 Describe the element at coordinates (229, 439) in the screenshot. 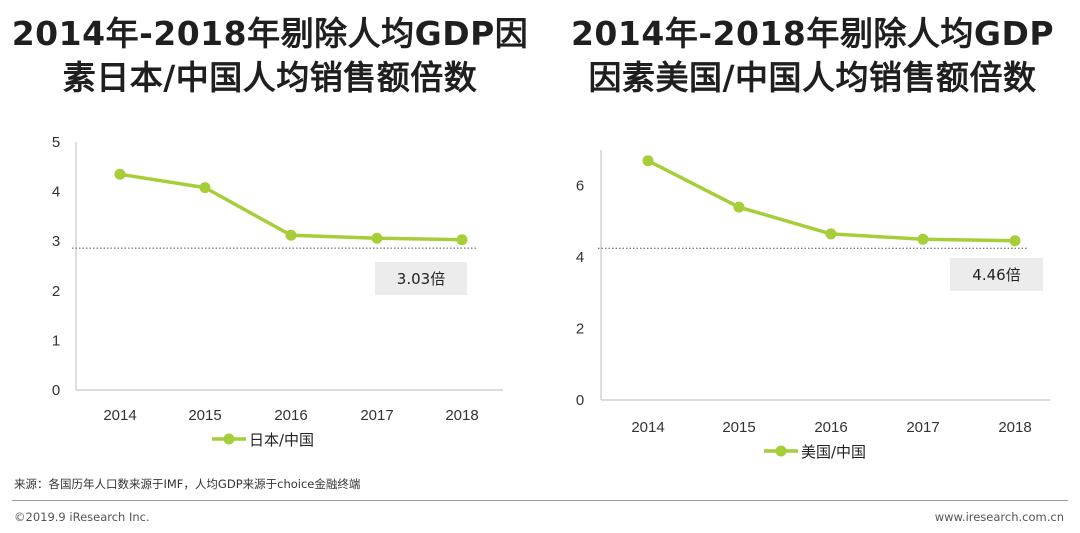

I see `left-legend-marker` at that location.